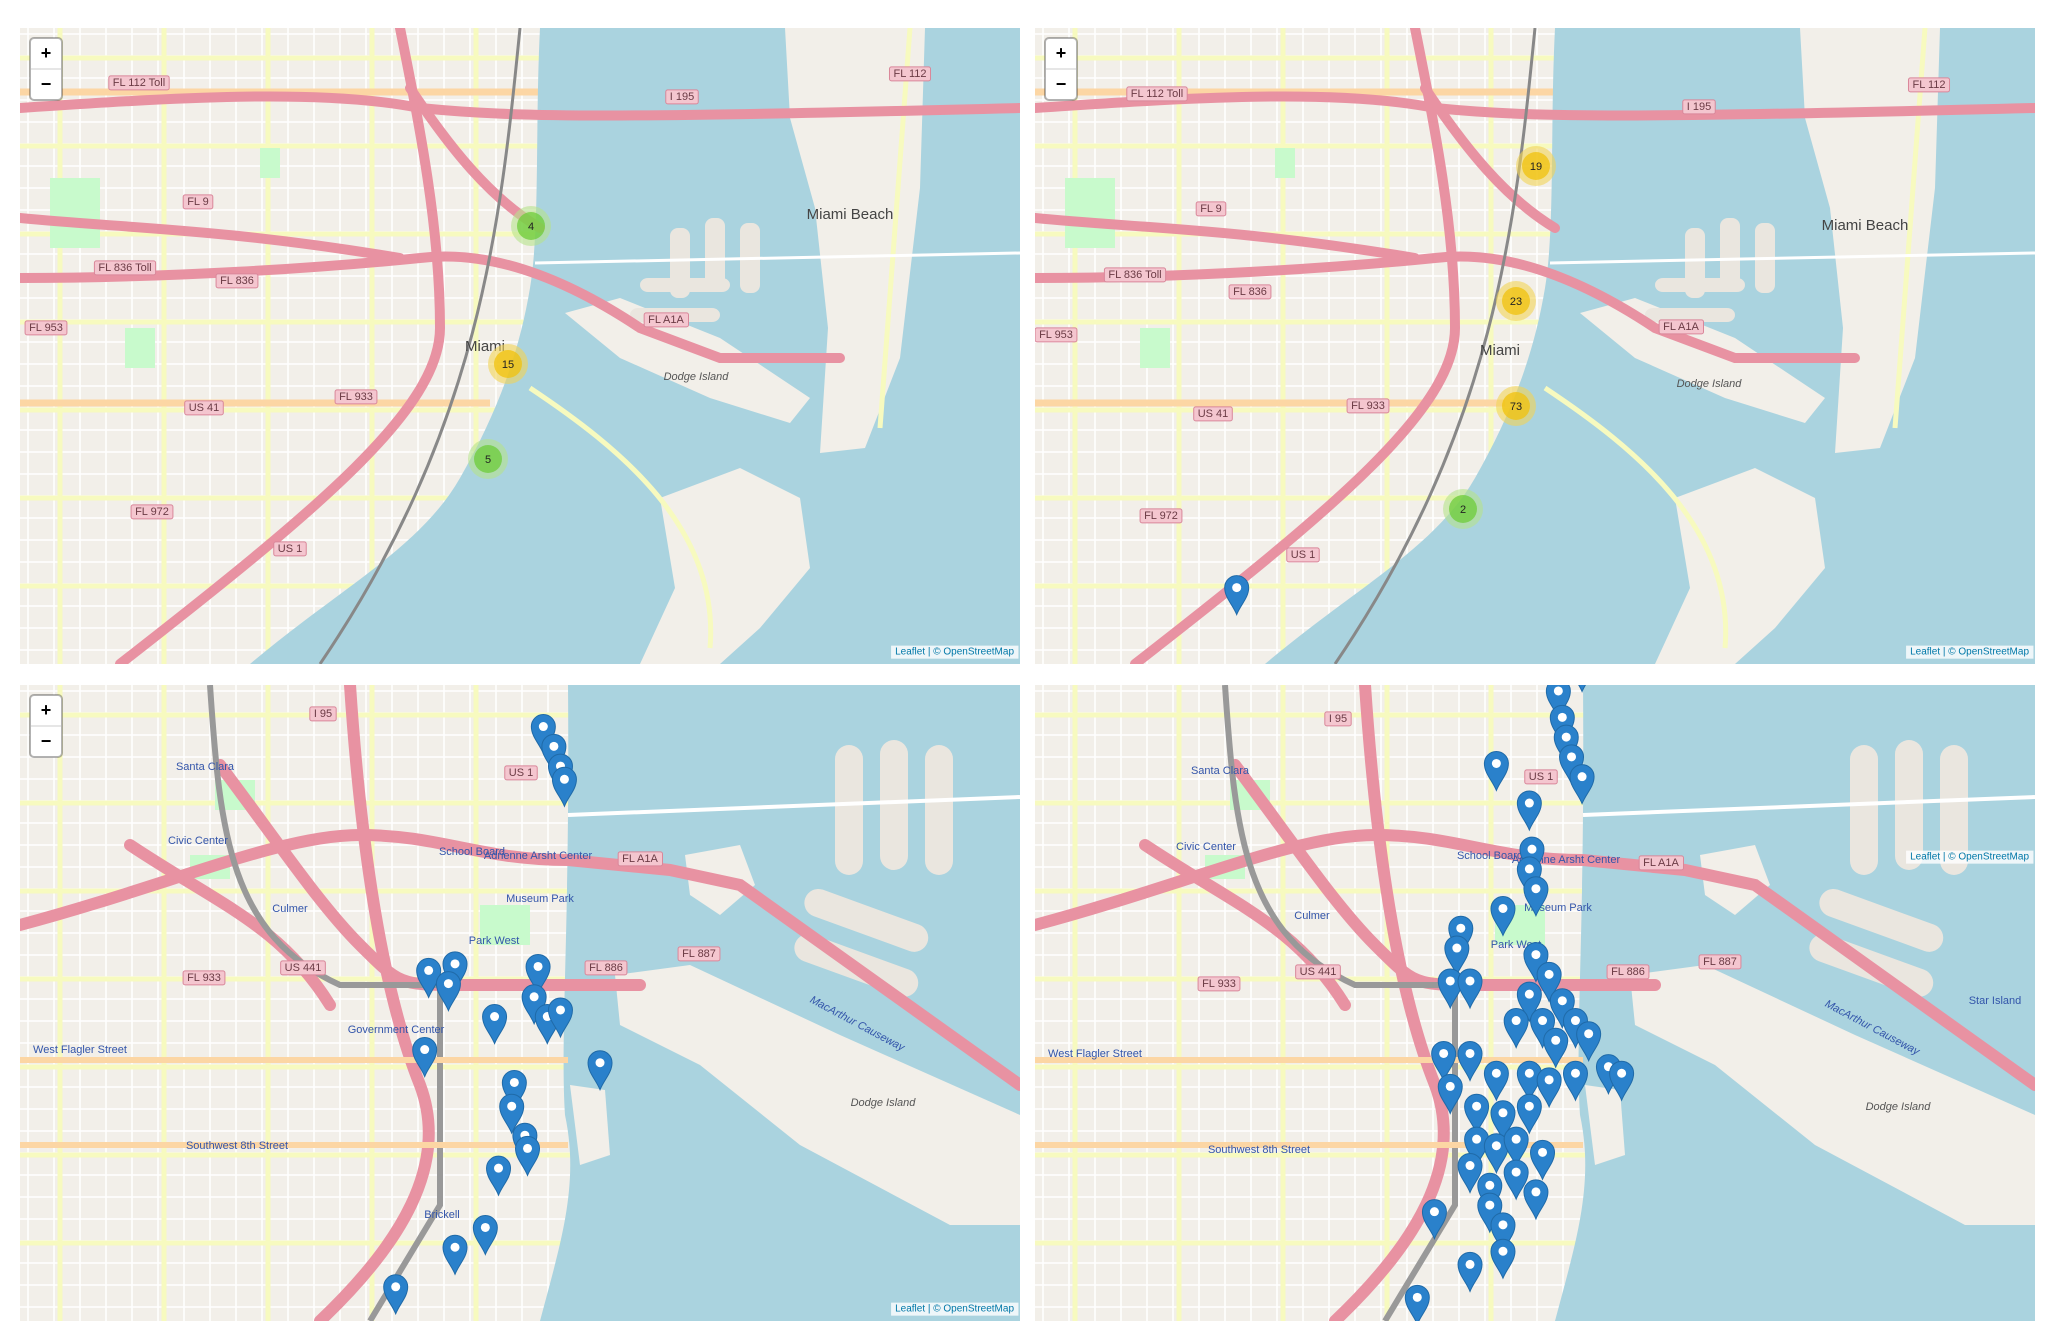 The height and width of the screenshot is (1342, 2067). Describe the element at coordinates (488, 459) in the screenshot. I see `marker-cluster: 5` at that location.